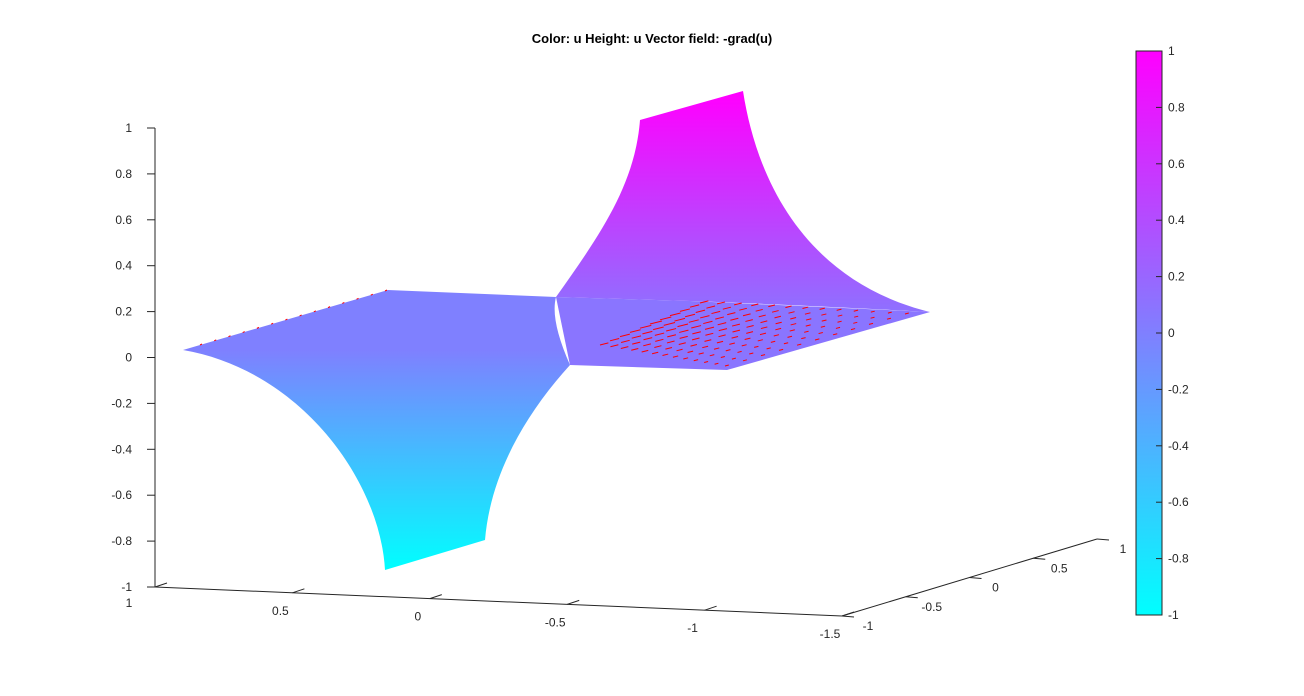 This screenshot has width=1304, height=696. Describe the element at coordinates (555, 622) in the screenshot. I see `x-tick-label: -0.5` at that location.